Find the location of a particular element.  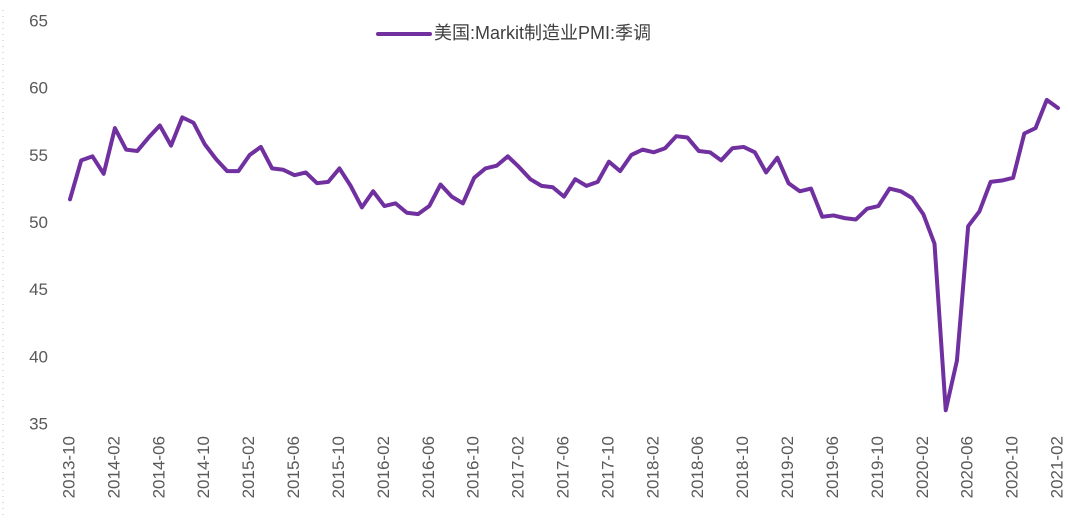

x-tick-label: 2017-10 is located at coordinates (607, 467).